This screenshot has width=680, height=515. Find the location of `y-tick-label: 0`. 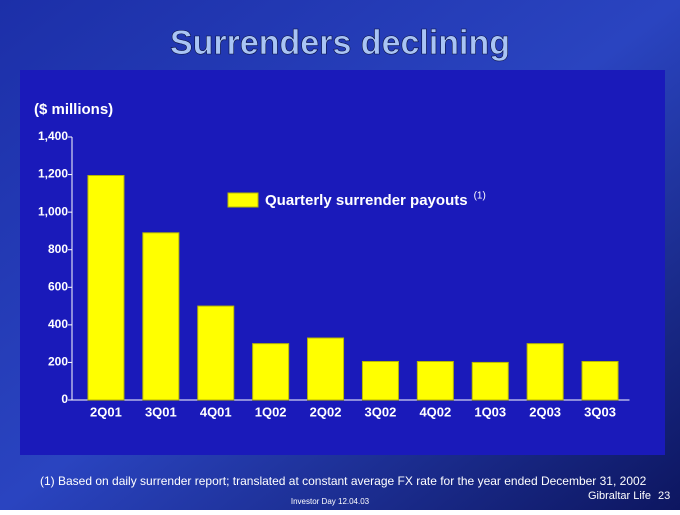

y-tick-label: 0 is located at coordinates (64, 399).